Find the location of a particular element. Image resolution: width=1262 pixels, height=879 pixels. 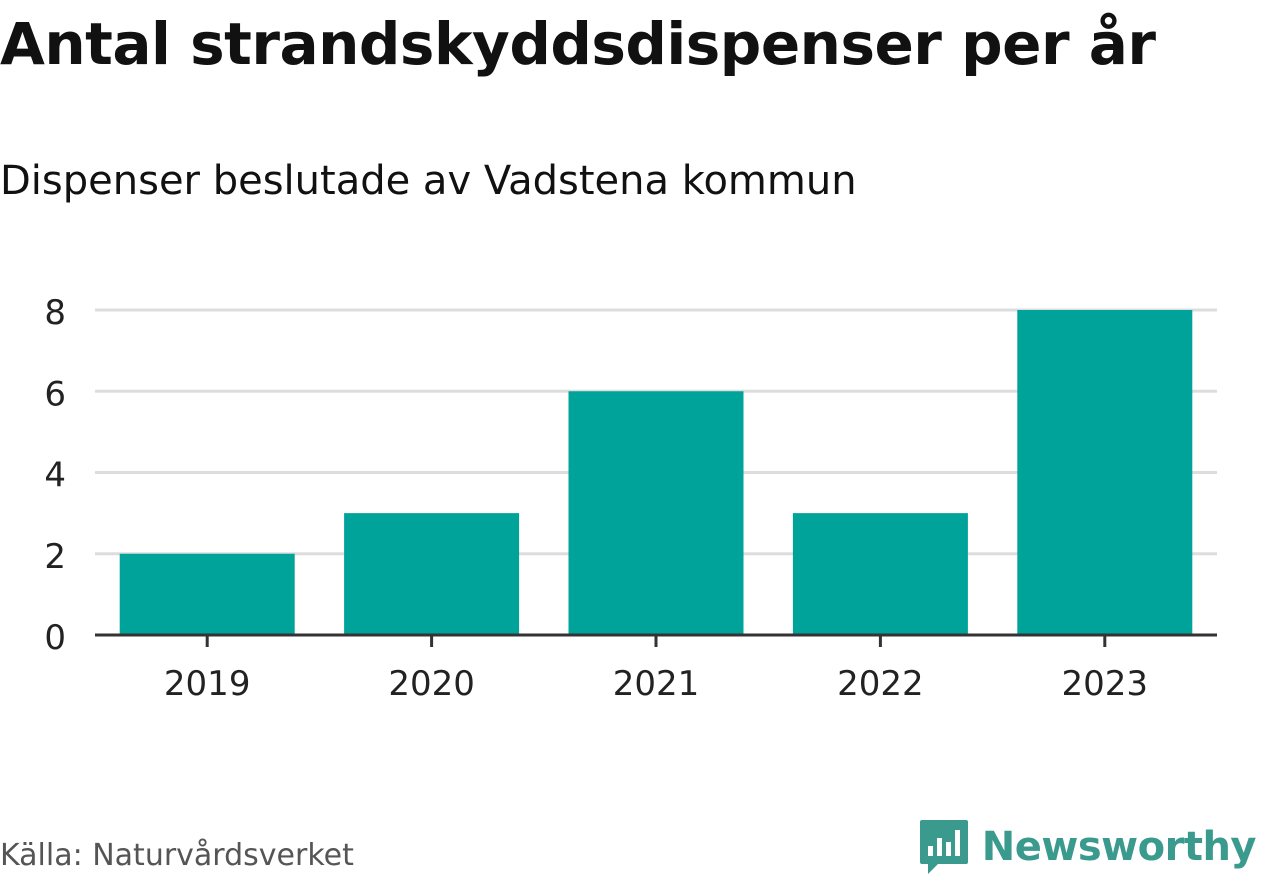

x-tick-label: 2019 is located at coordinates (207, 684).